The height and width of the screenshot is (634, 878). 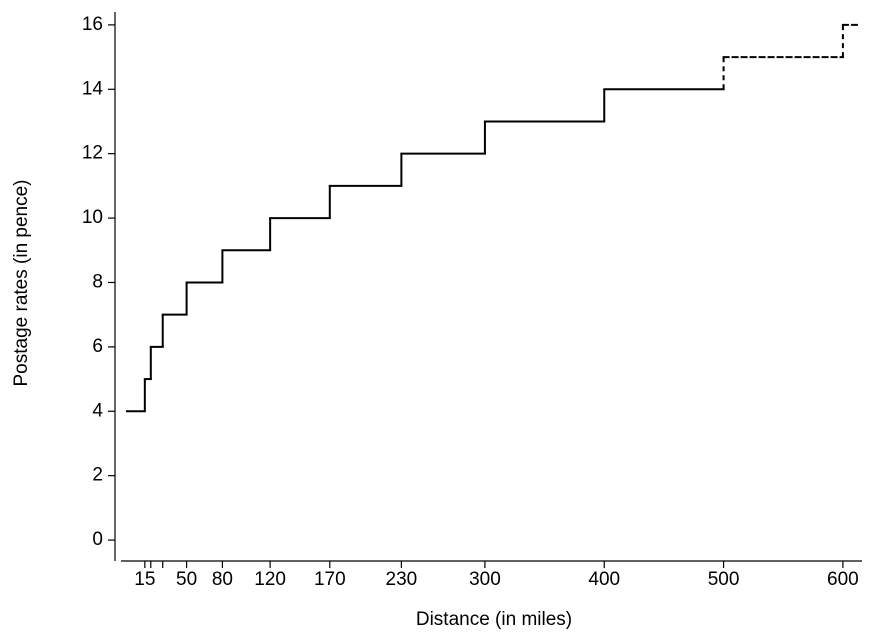 I want to click on y-tick-label: 0, so click(x=97, y=539).